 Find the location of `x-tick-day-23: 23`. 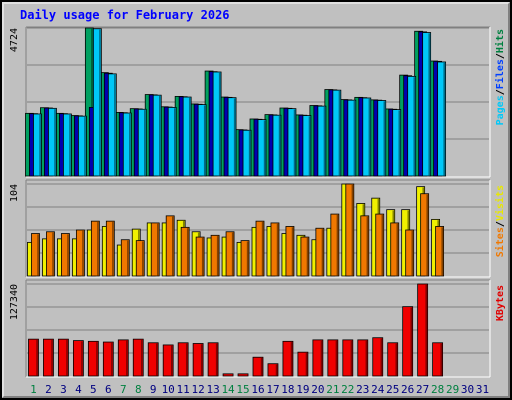

x-tick-day-23: 23 is located at coordinates (362, 389).